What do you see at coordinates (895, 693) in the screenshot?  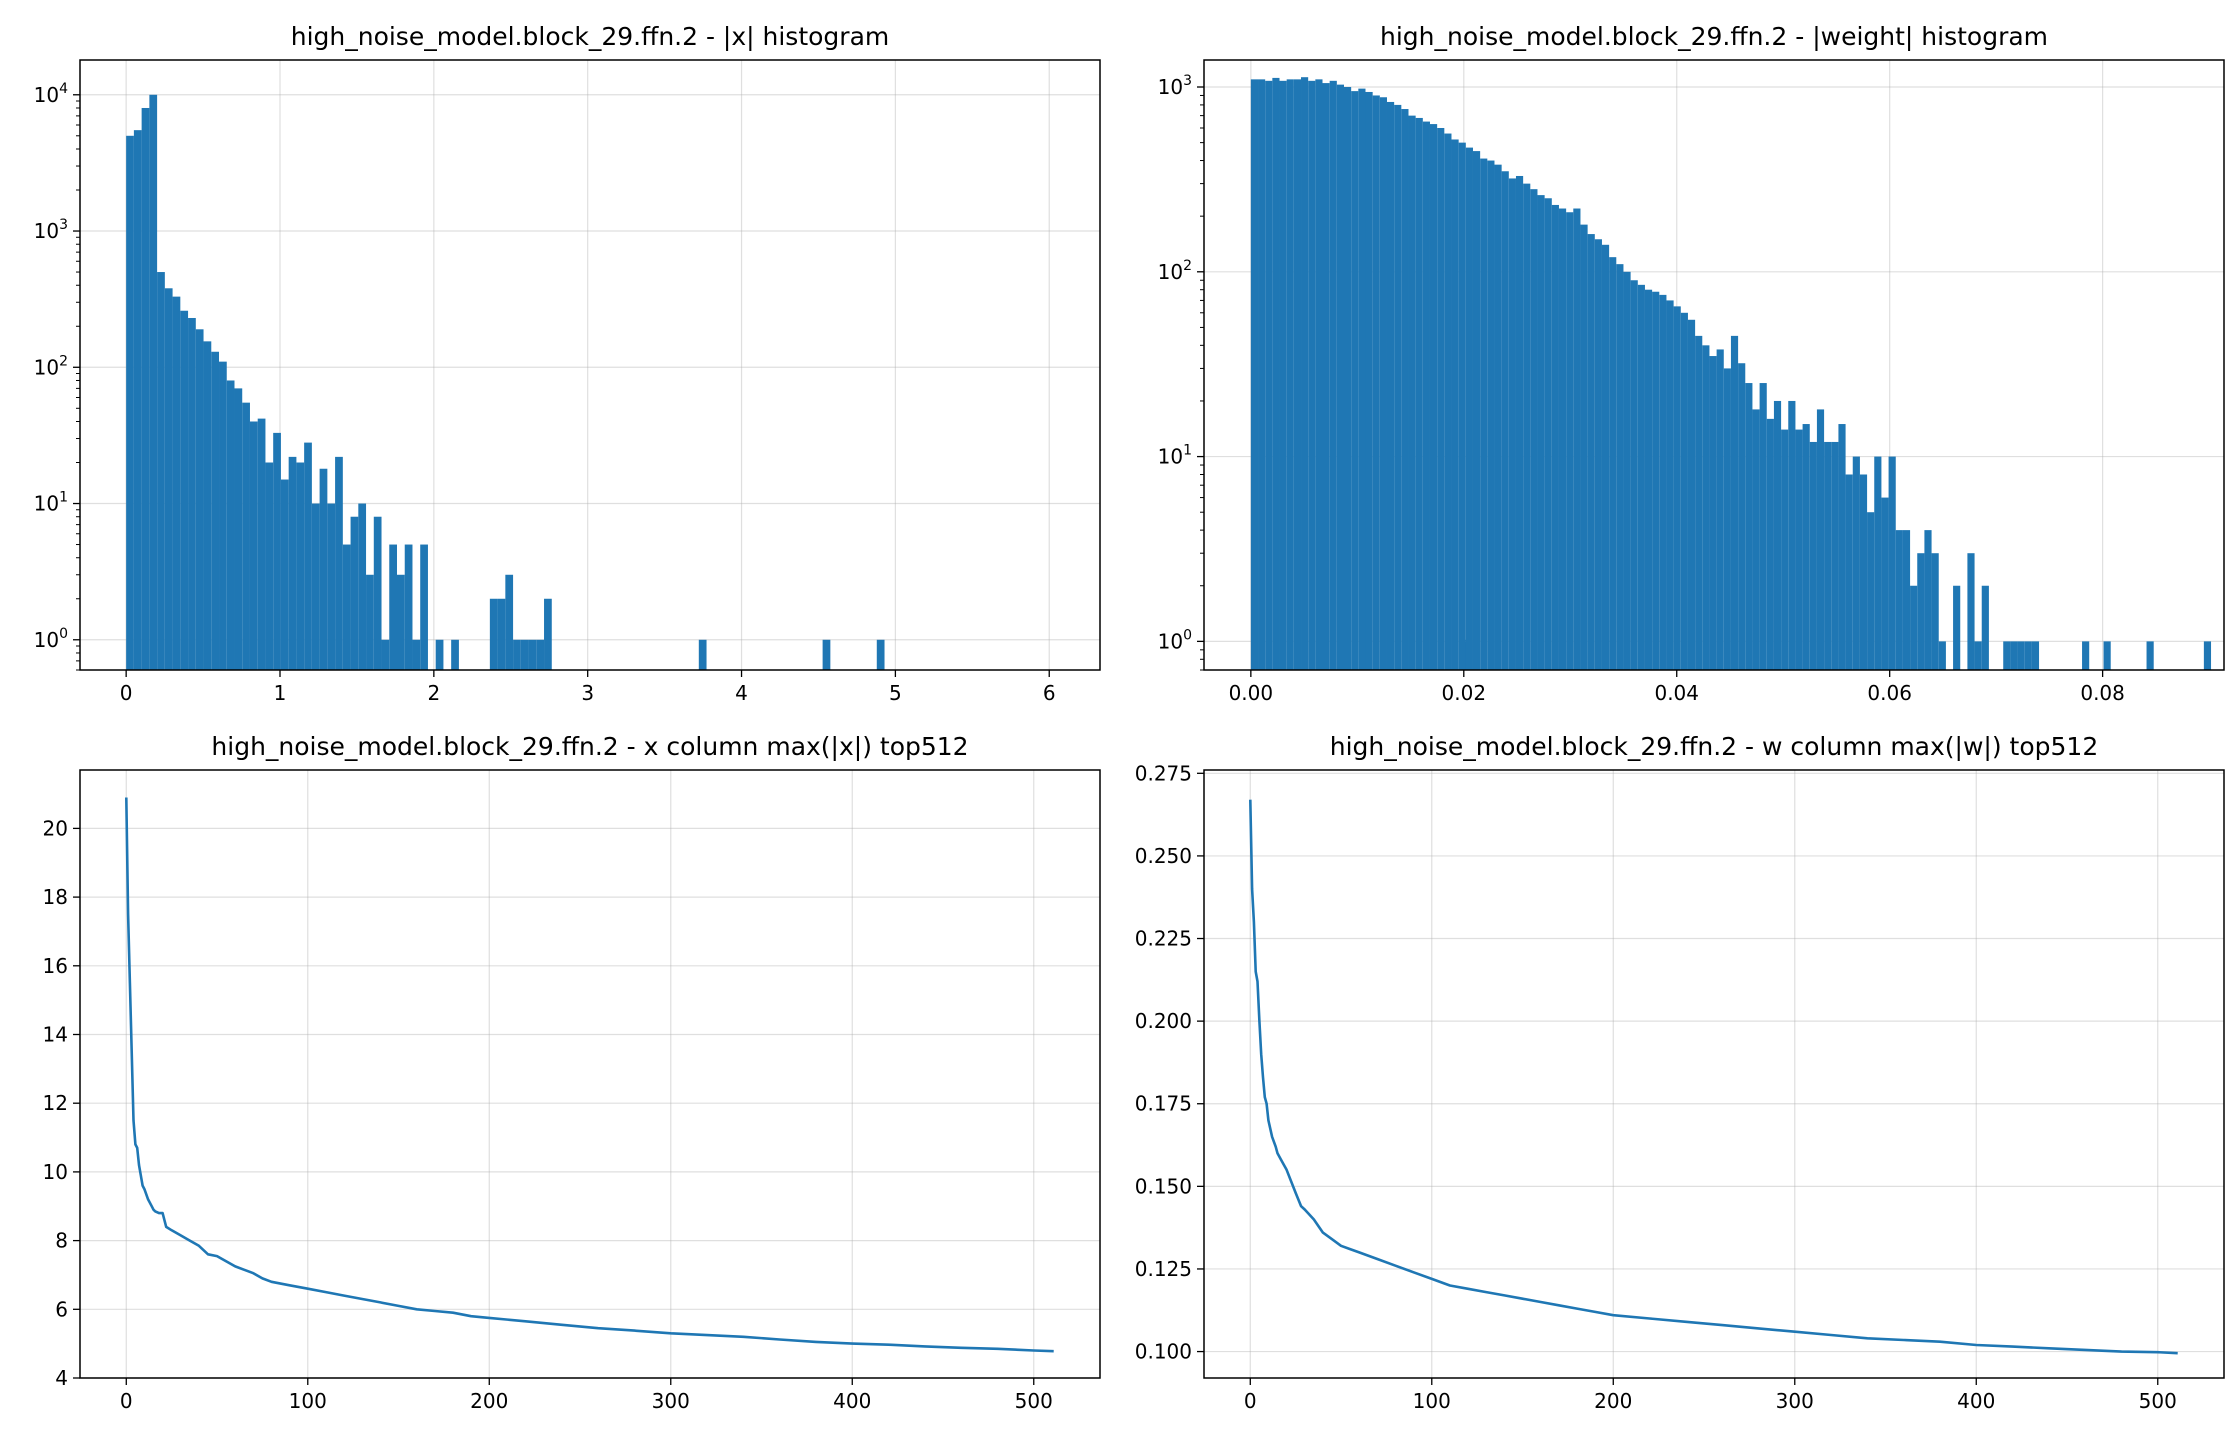 I see `x-tick-label: 5` at bounding box center [895, 693].